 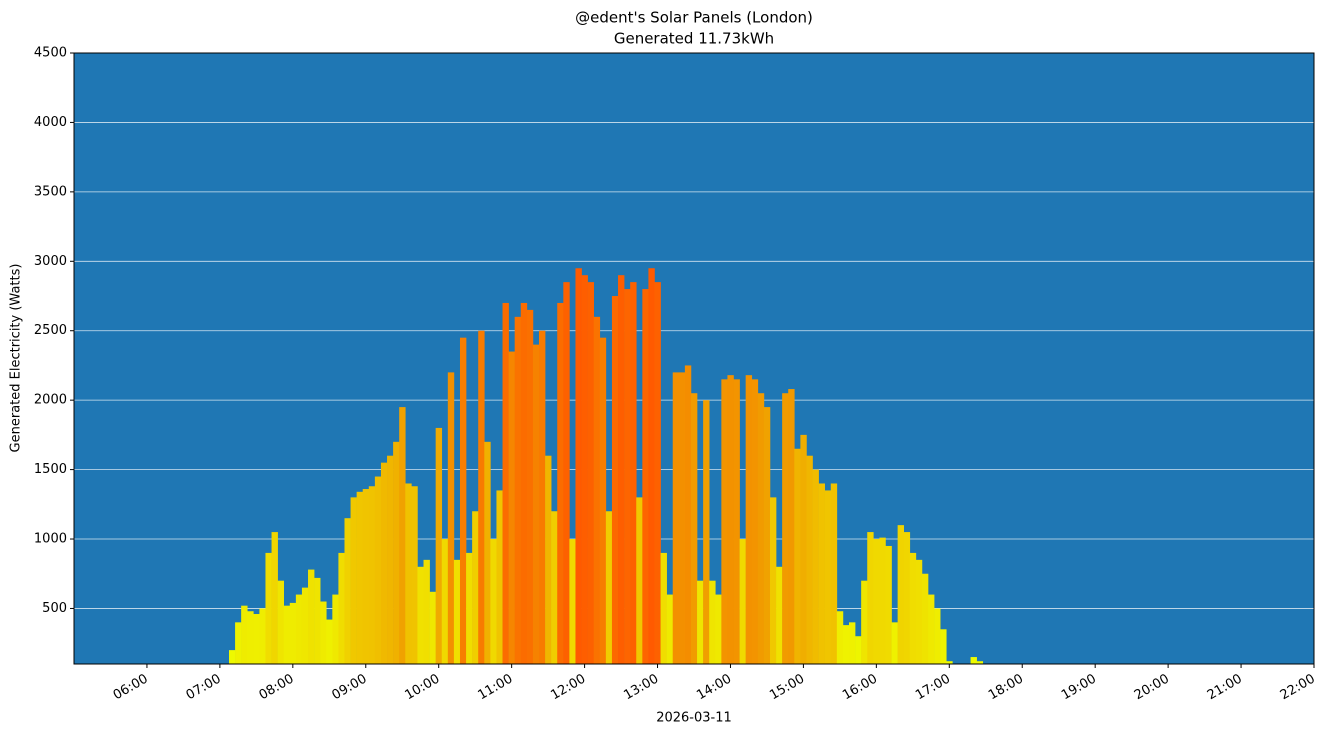 I want to click on x-tick-label: 18:00, so click(x=1006, y=688).